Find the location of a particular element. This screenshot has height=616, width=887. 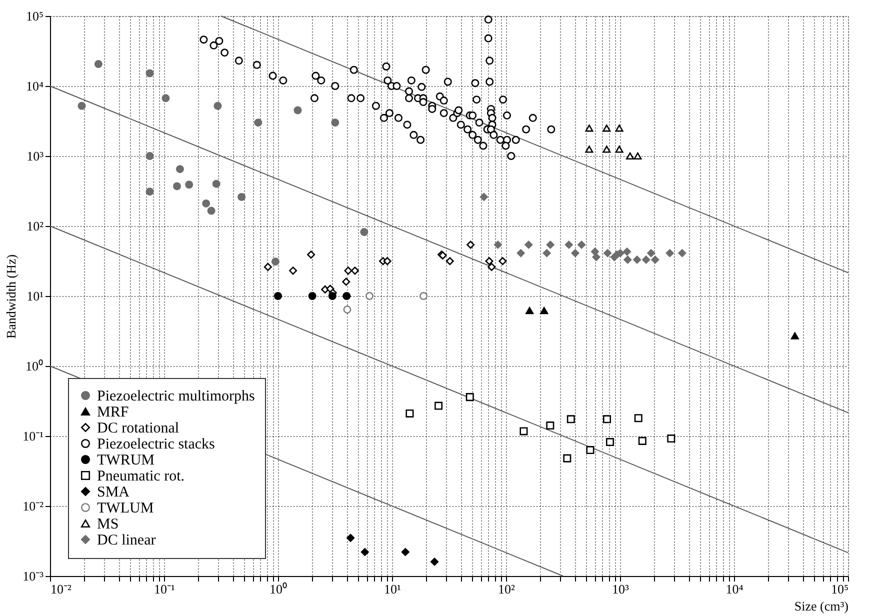

y-tick-label: 10² is located at coordinates (35, 226).